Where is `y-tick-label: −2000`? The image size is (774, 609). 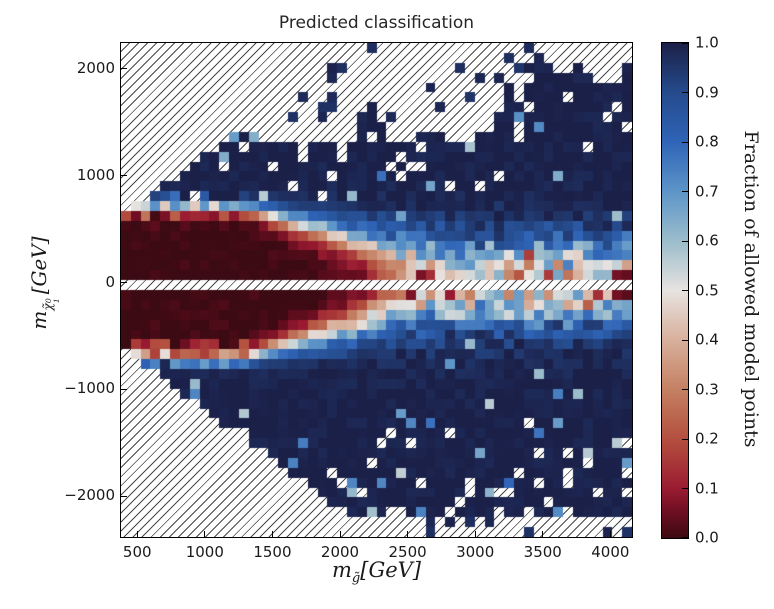 y-tick-label: −2000 is located at coordinates (89, 495).